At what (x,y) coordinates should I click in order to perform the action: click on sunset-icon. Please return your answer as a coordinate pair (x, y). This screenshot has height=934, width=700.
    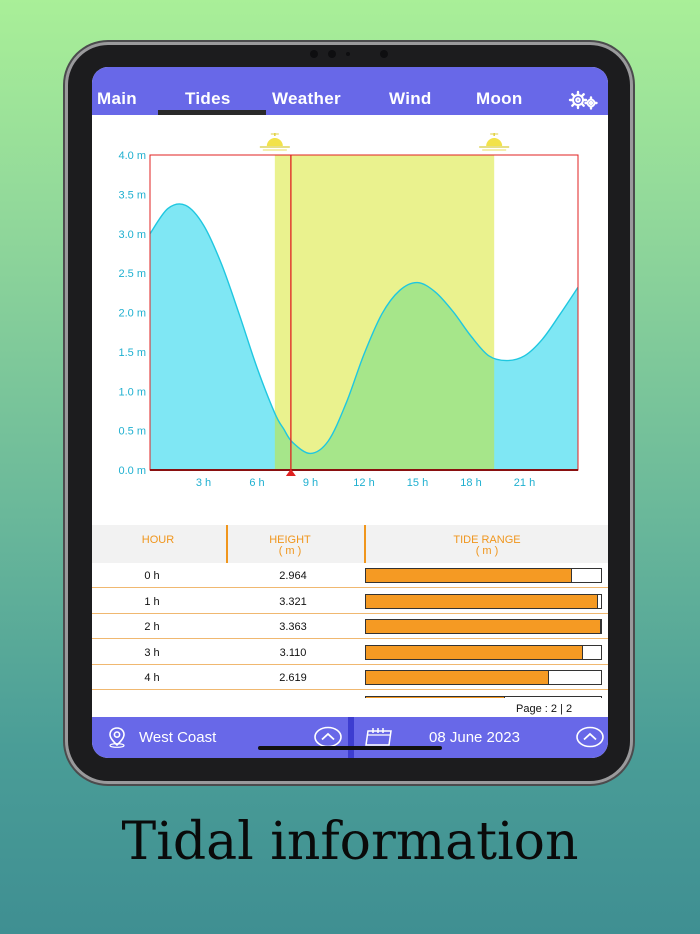
    Looking at the image, I should click on (494, 142).